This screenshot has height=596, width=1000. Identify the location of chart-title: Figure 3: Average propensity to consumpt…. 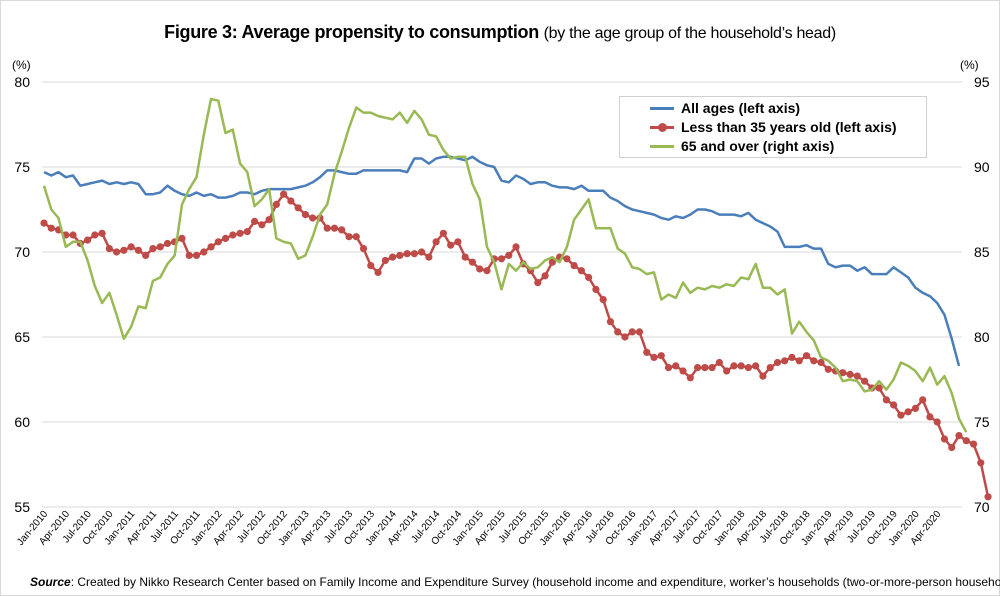
(500, 32).